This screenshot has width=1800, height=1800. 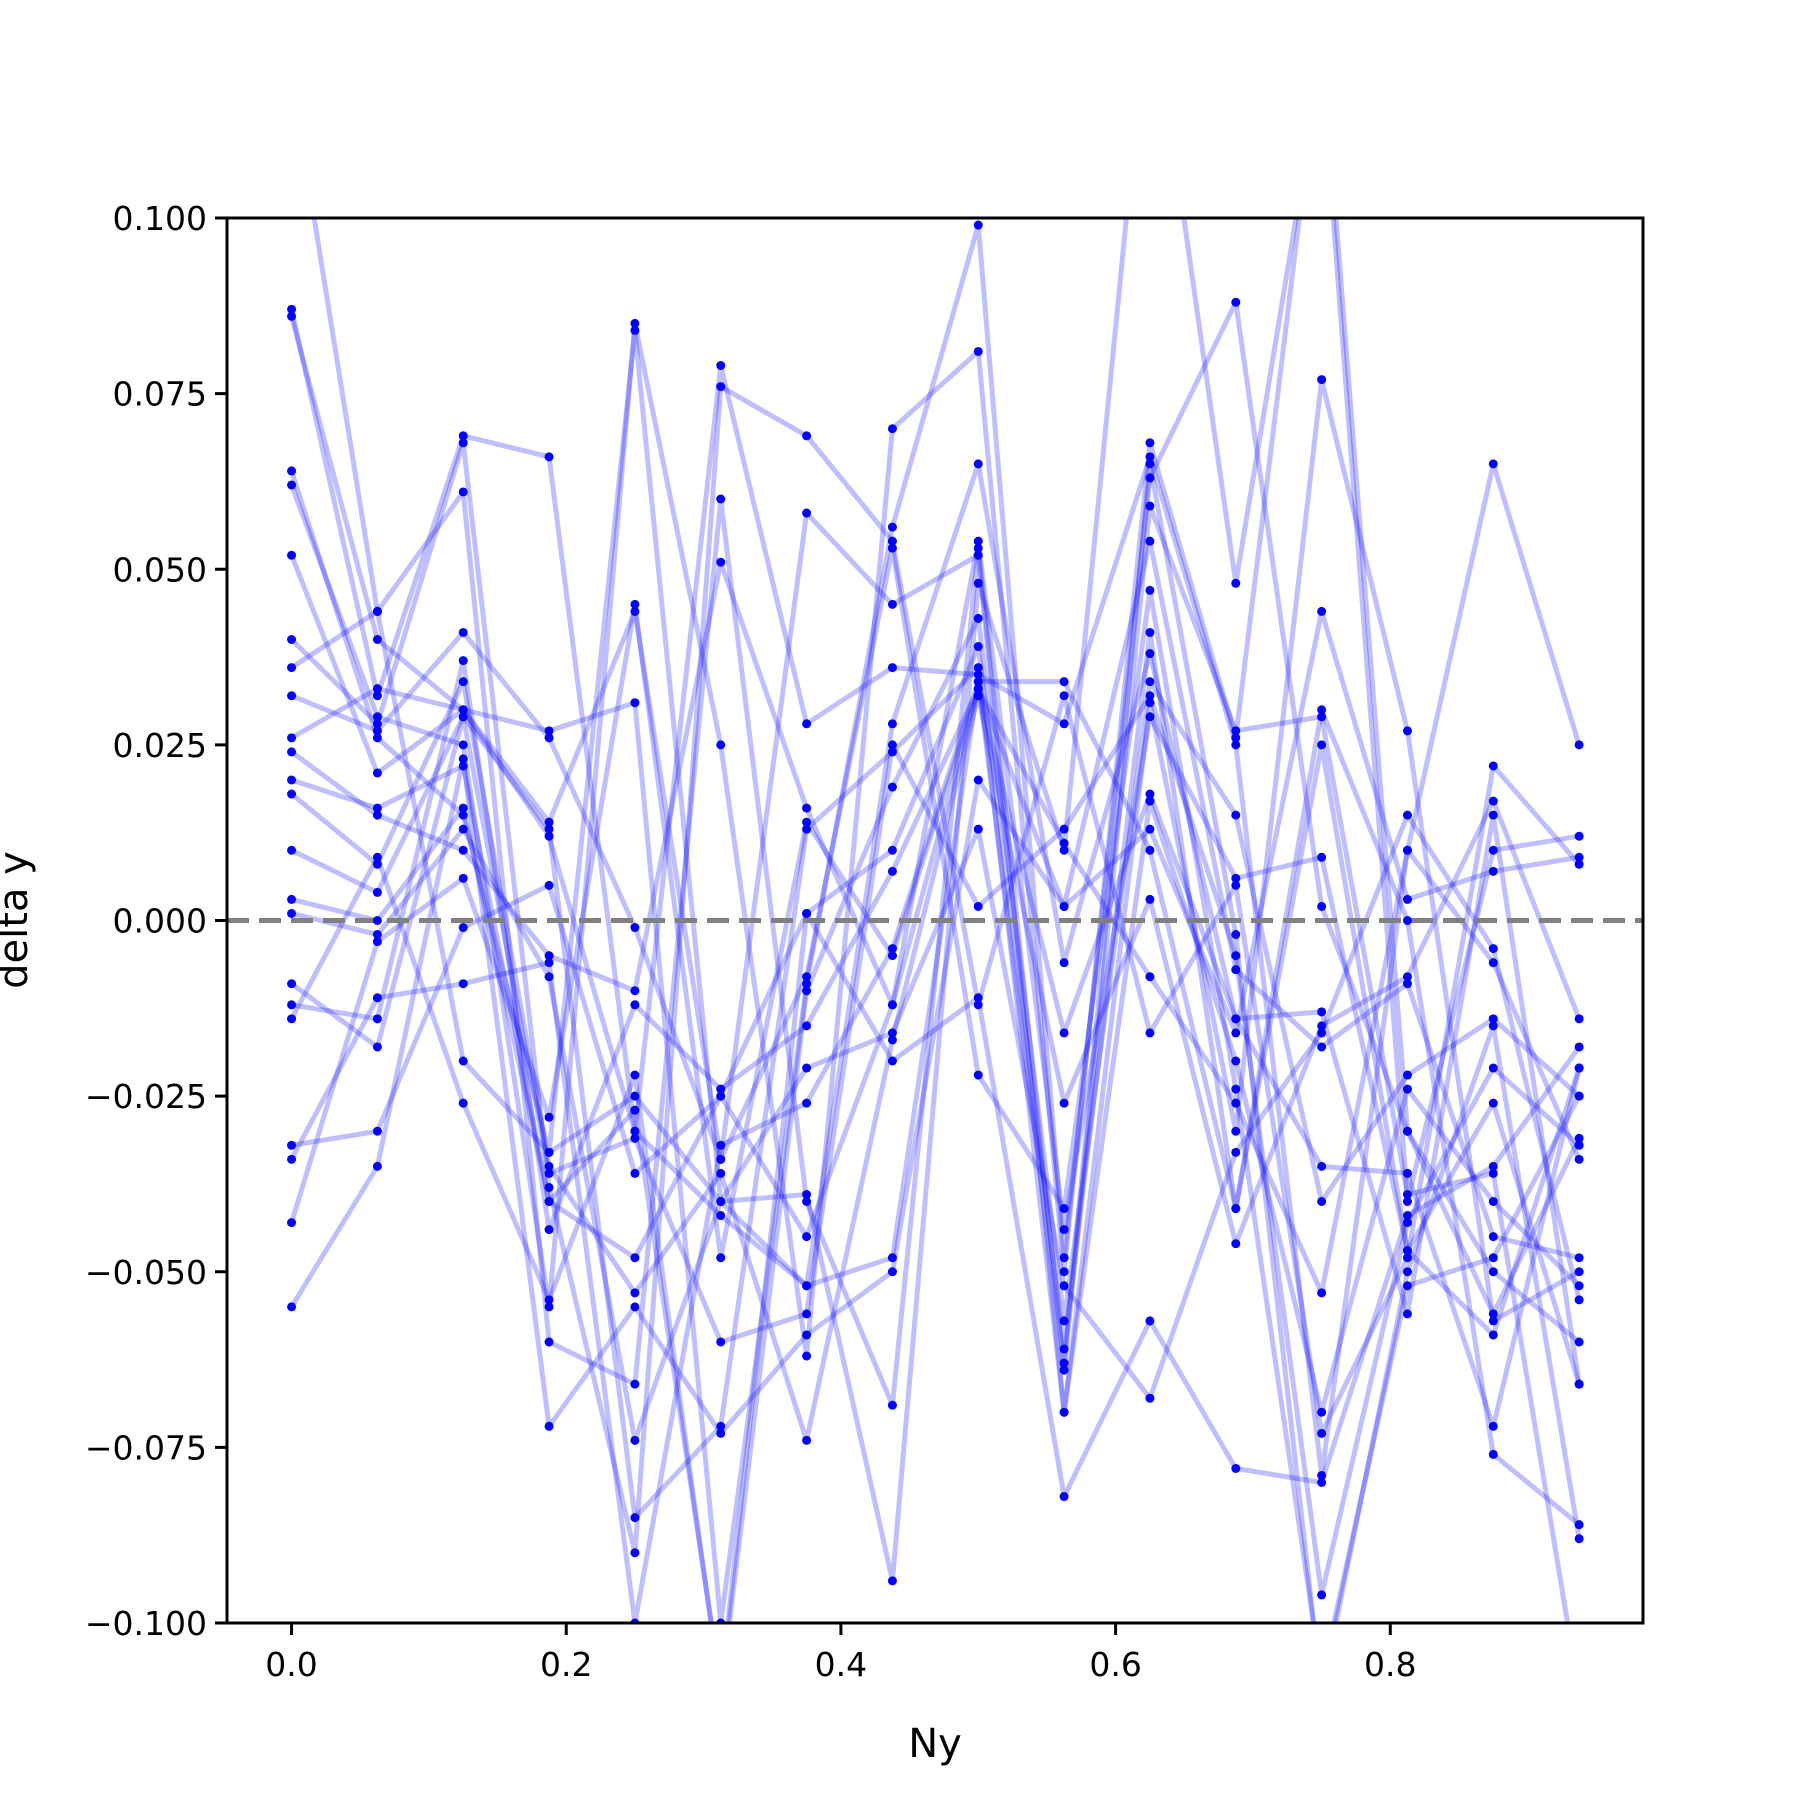 I want to click on y-tick-label: 0.025, so click(x=160, y=745).